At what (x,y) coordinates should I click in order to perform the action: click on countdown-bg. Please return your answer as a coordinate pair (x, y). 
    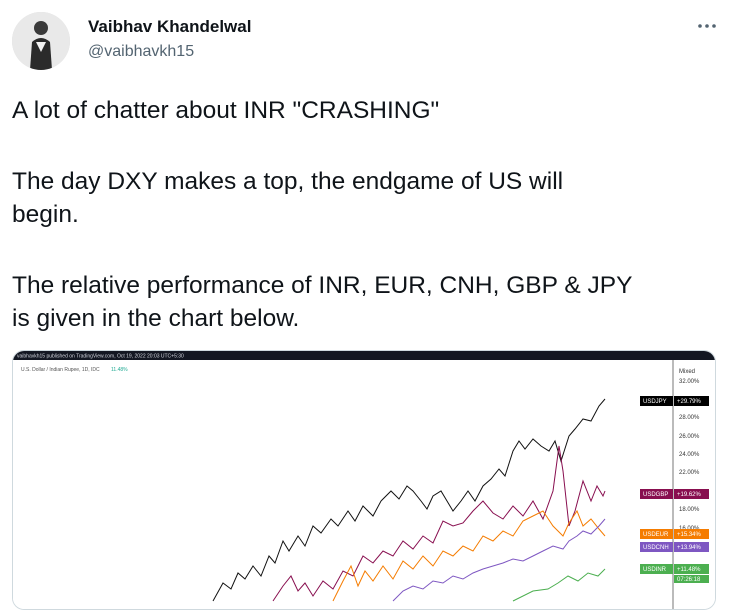
    Looking at the image, I should click on (691, 579).